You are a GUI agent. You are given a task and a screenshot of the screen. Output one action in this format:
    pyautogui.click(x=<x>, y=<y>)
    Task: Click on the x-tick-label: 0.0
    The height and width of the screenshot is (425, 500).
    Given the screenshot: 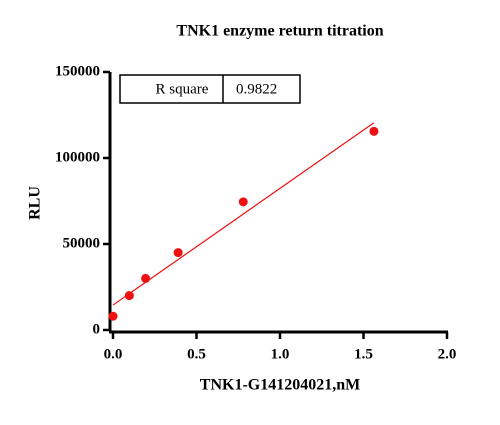 What is the action you would take?
    pyautogui.click(x=113, y=354)
    